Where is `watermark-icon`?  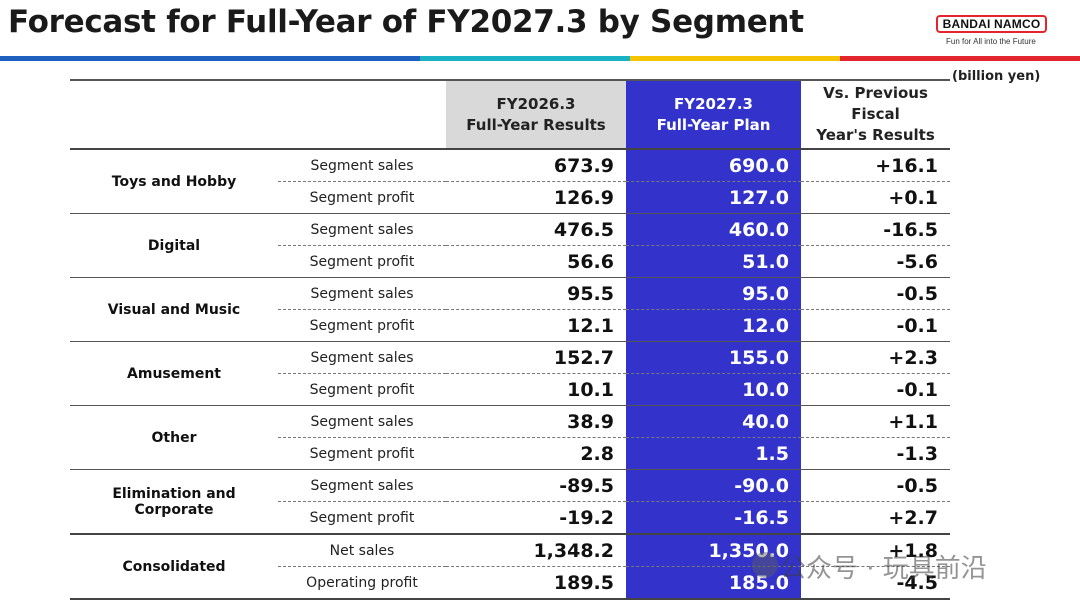
watermark-icon is located at coordinates (765, 565).